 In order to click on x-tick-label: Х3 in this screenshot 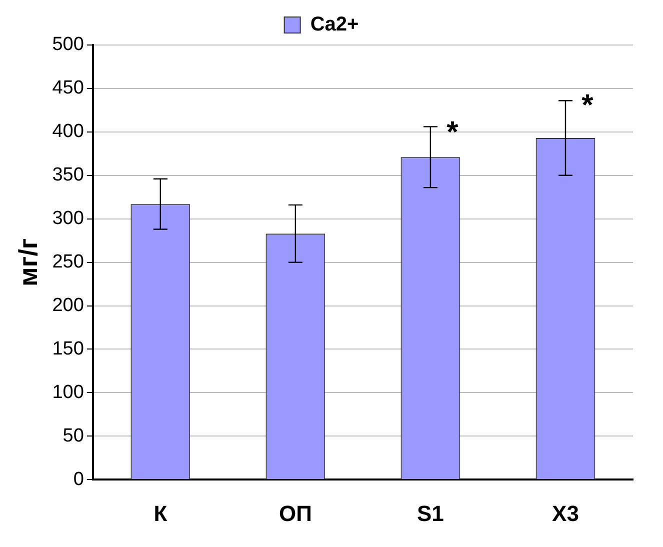, I will do `click(565, 513)`.